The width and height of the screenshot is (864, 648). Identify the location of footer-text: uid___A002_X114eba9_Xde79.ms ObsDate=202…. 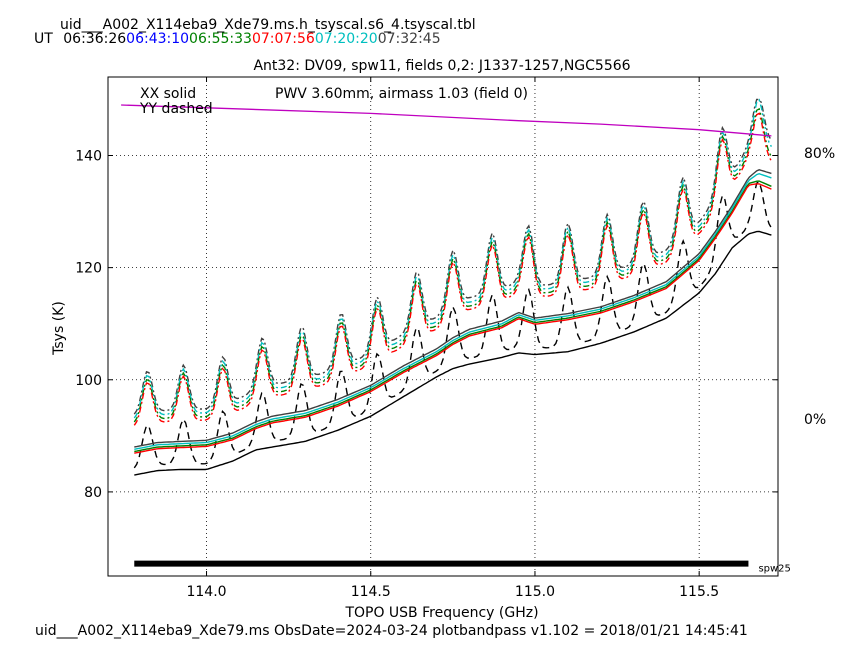
(391, 631).